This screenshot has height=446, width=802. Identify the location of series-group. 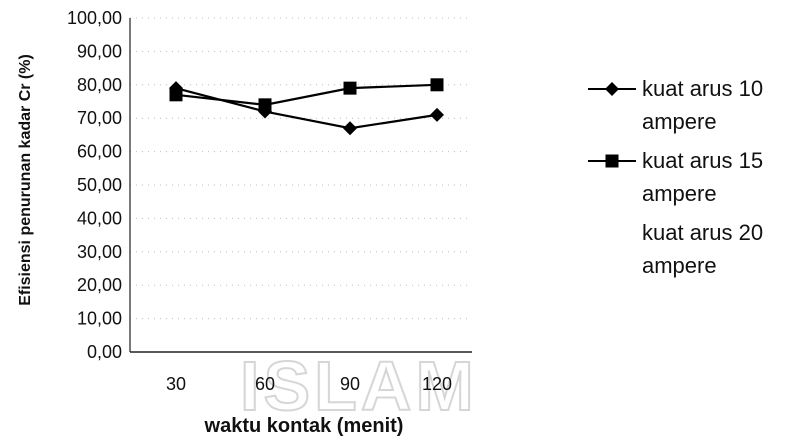
(306, 107).